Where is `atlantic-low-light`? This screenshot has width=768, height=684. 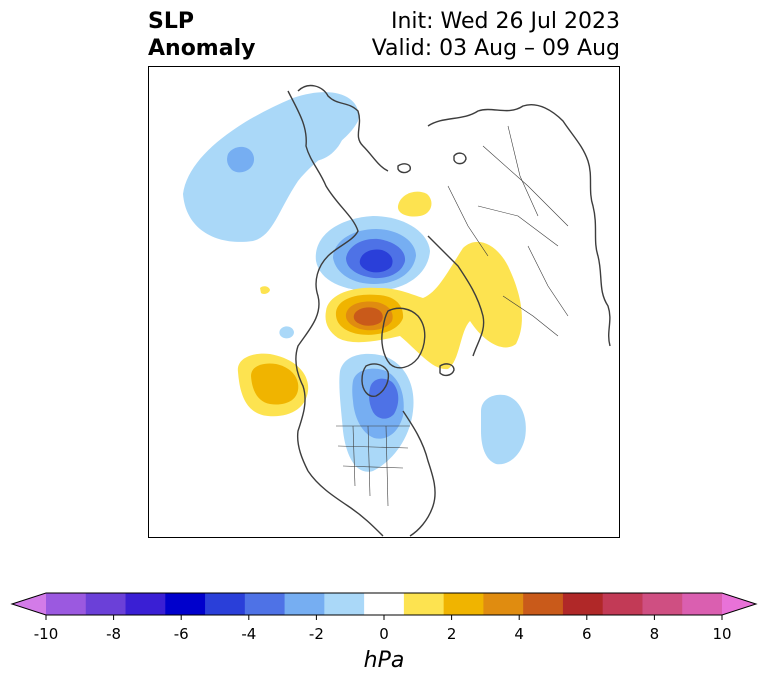
atlantic-low-light is located at coordinates (503, 429).